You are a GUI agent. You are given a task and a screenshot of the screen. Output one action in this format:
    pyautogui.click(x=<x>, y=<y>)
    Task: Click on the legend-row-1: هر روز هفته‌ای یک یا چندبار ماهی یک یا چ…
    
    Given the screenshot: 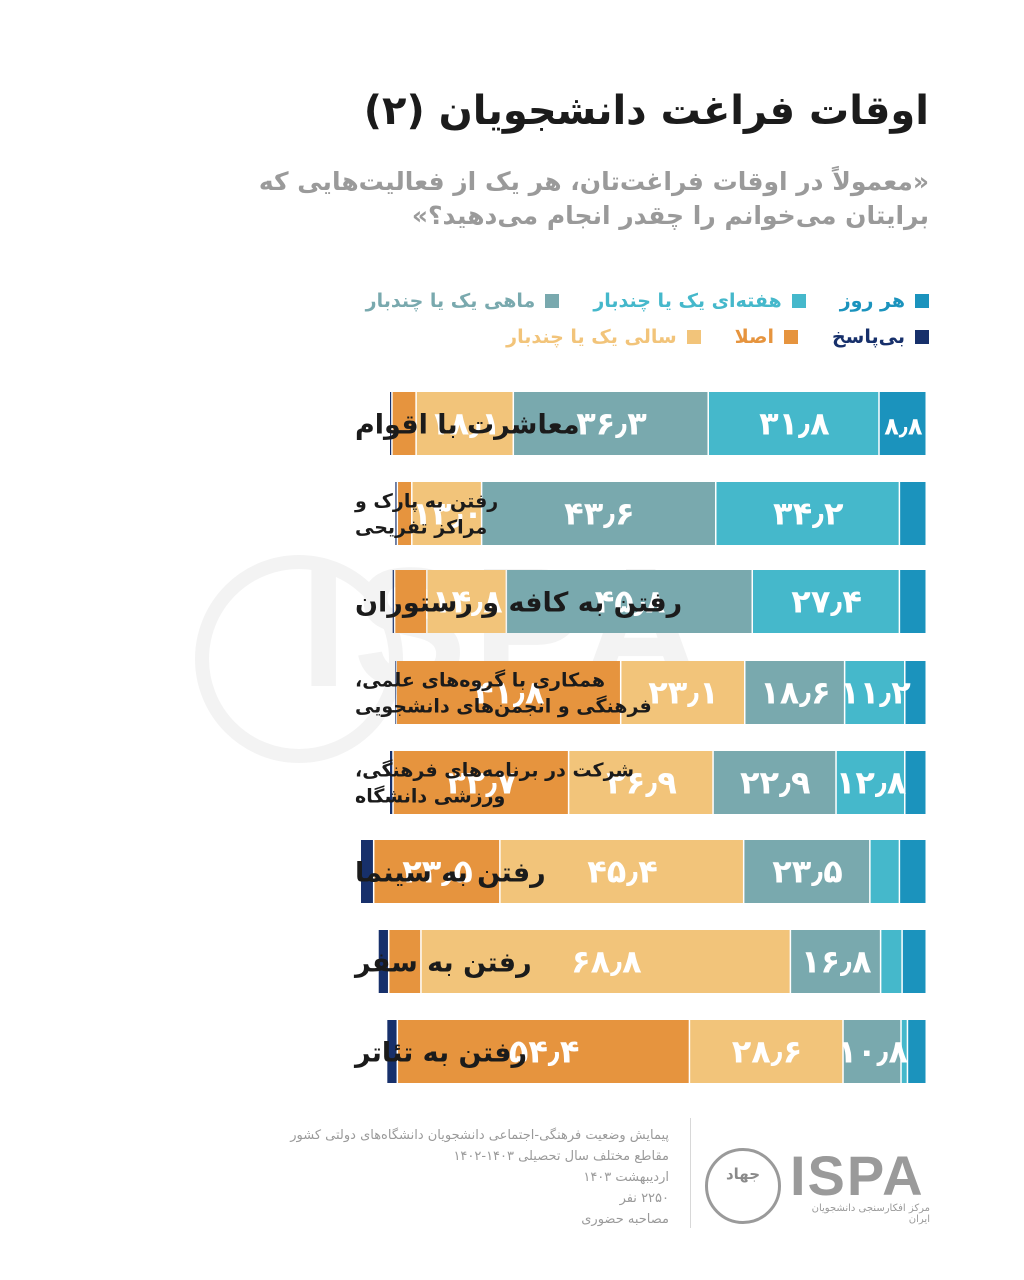 What is the action you would take?
    pyautogui.click(x=629, y=301)
    